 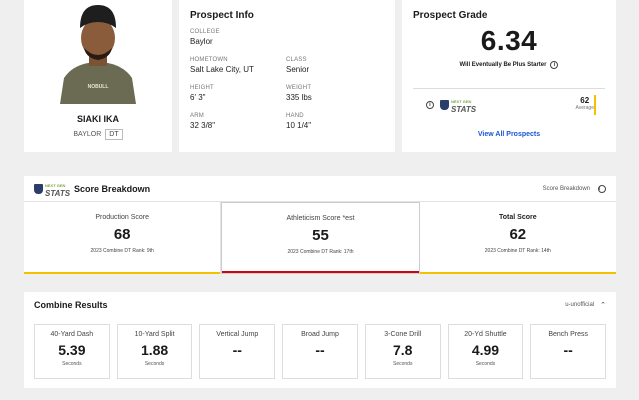 I want to click on info-label: COLLEGE, so click(x=205, y=32).